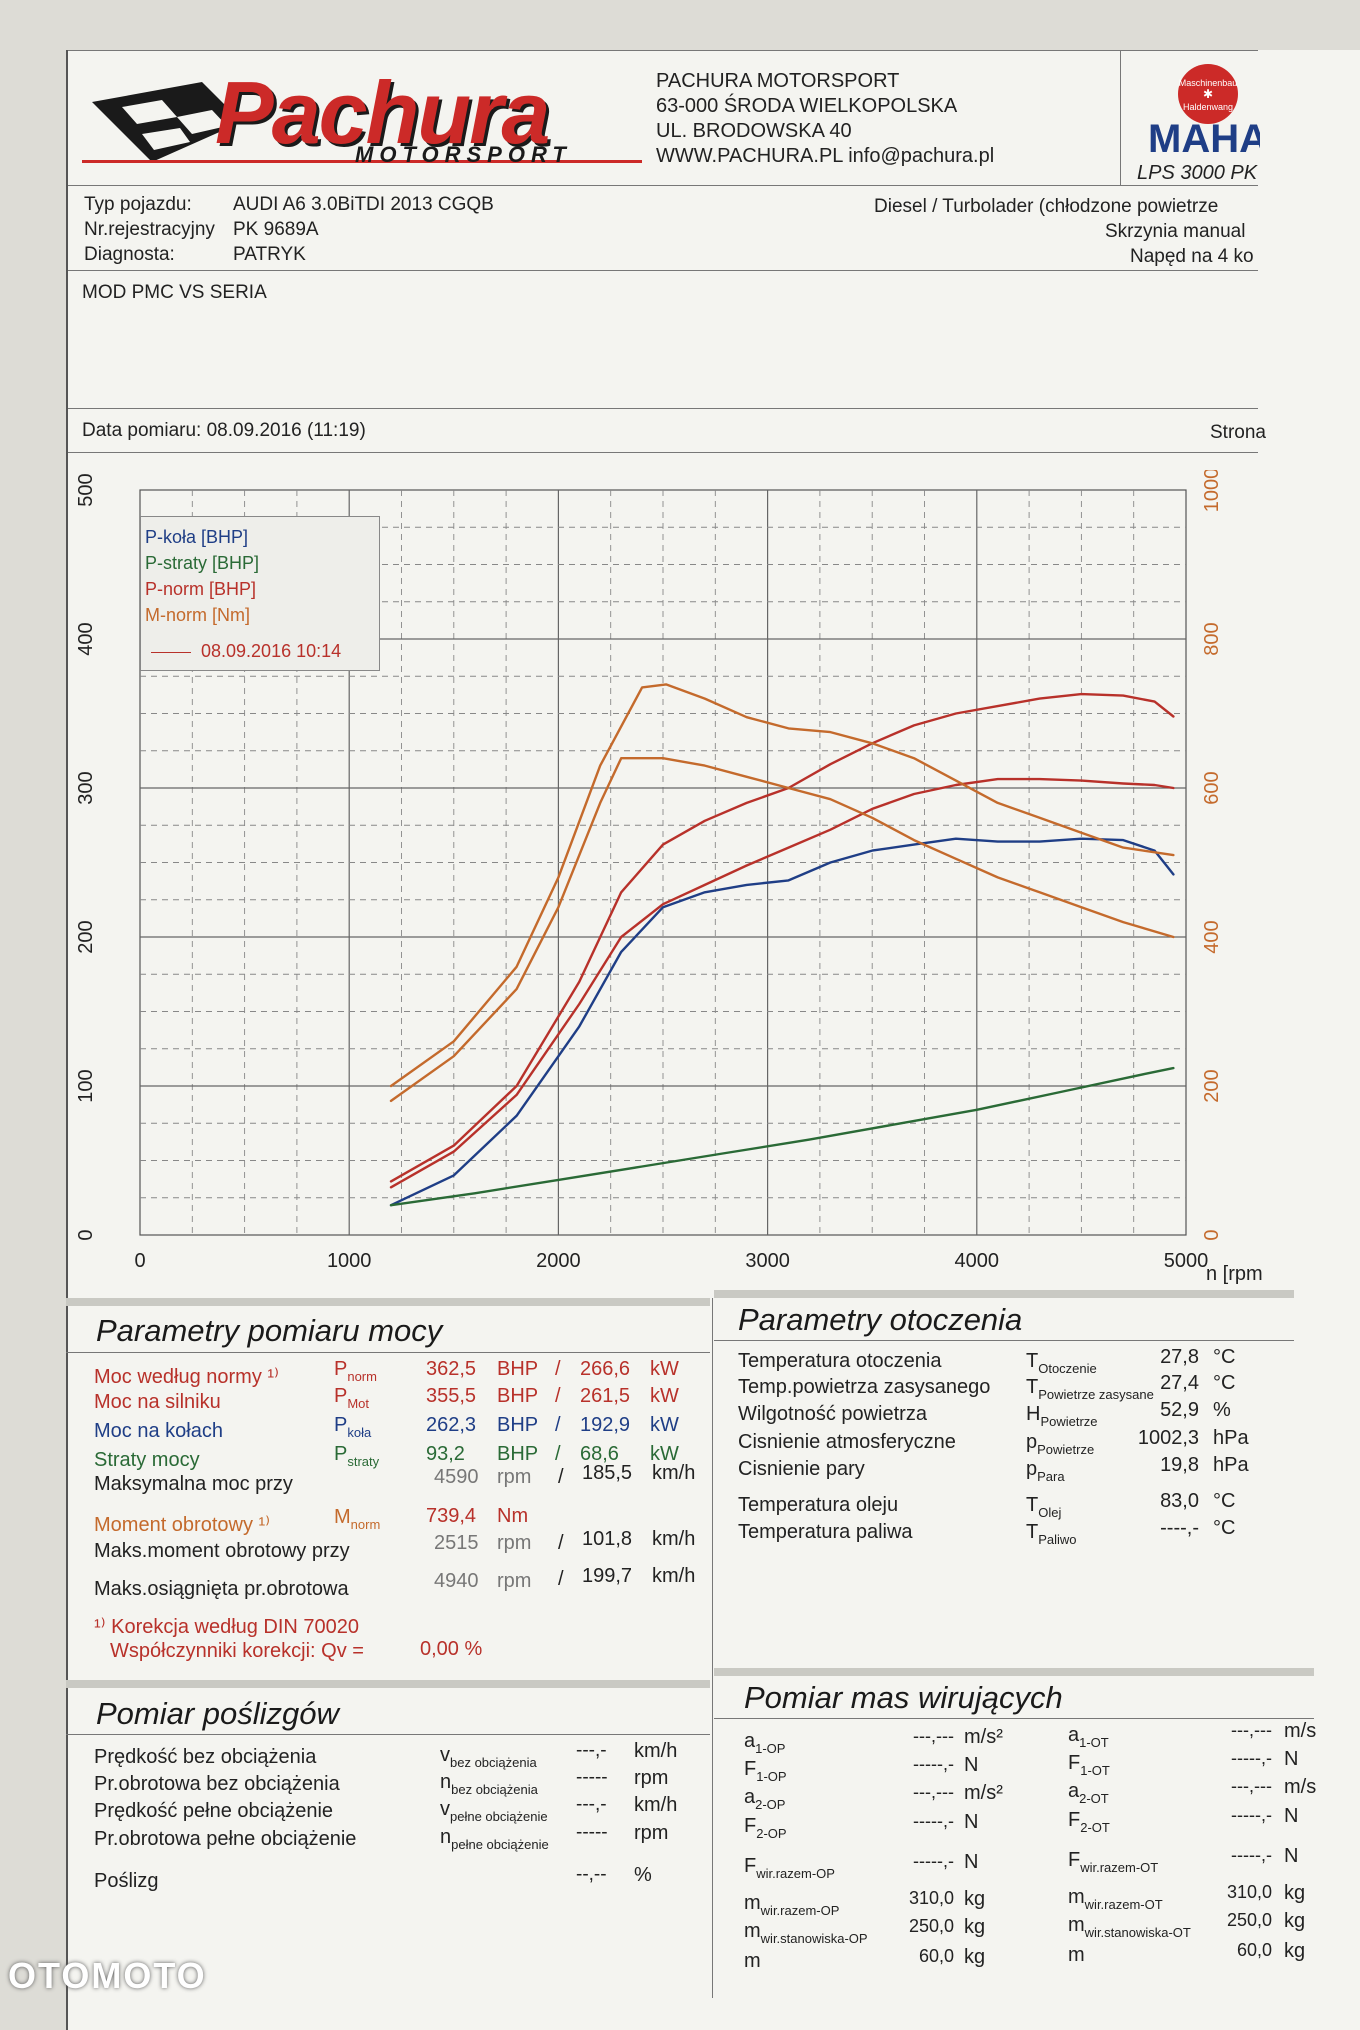  I want to click on power-row-label: Straty mocy, so click(147, 1460).